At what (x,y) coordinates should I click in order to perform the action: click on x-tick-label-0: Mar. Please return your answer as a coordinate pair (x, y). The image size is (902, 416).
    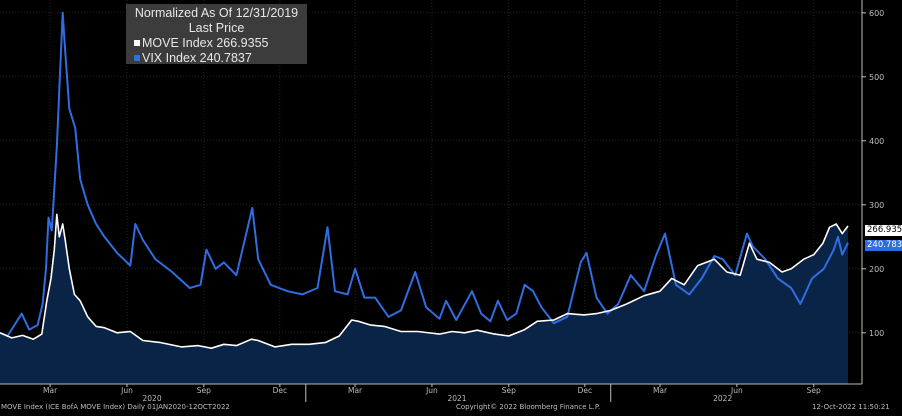
    Looking at the image, I should click on (50, 390).